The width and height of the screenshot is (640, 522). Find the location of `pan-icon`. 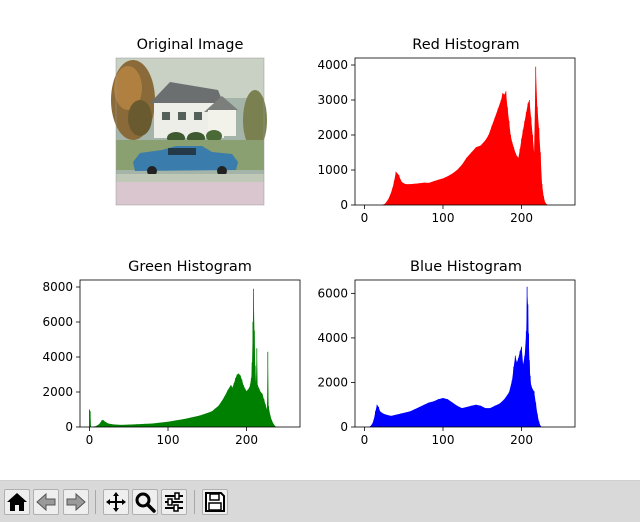

pan-icon is located at coordinates (116, 502).